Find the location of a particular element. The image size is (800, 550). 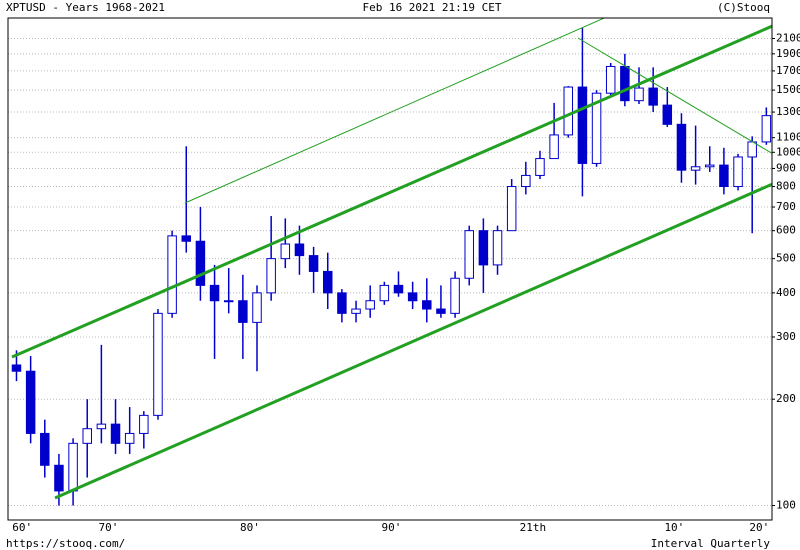

interval-label: Interval Quarterly is located at coordinates (711, 543).